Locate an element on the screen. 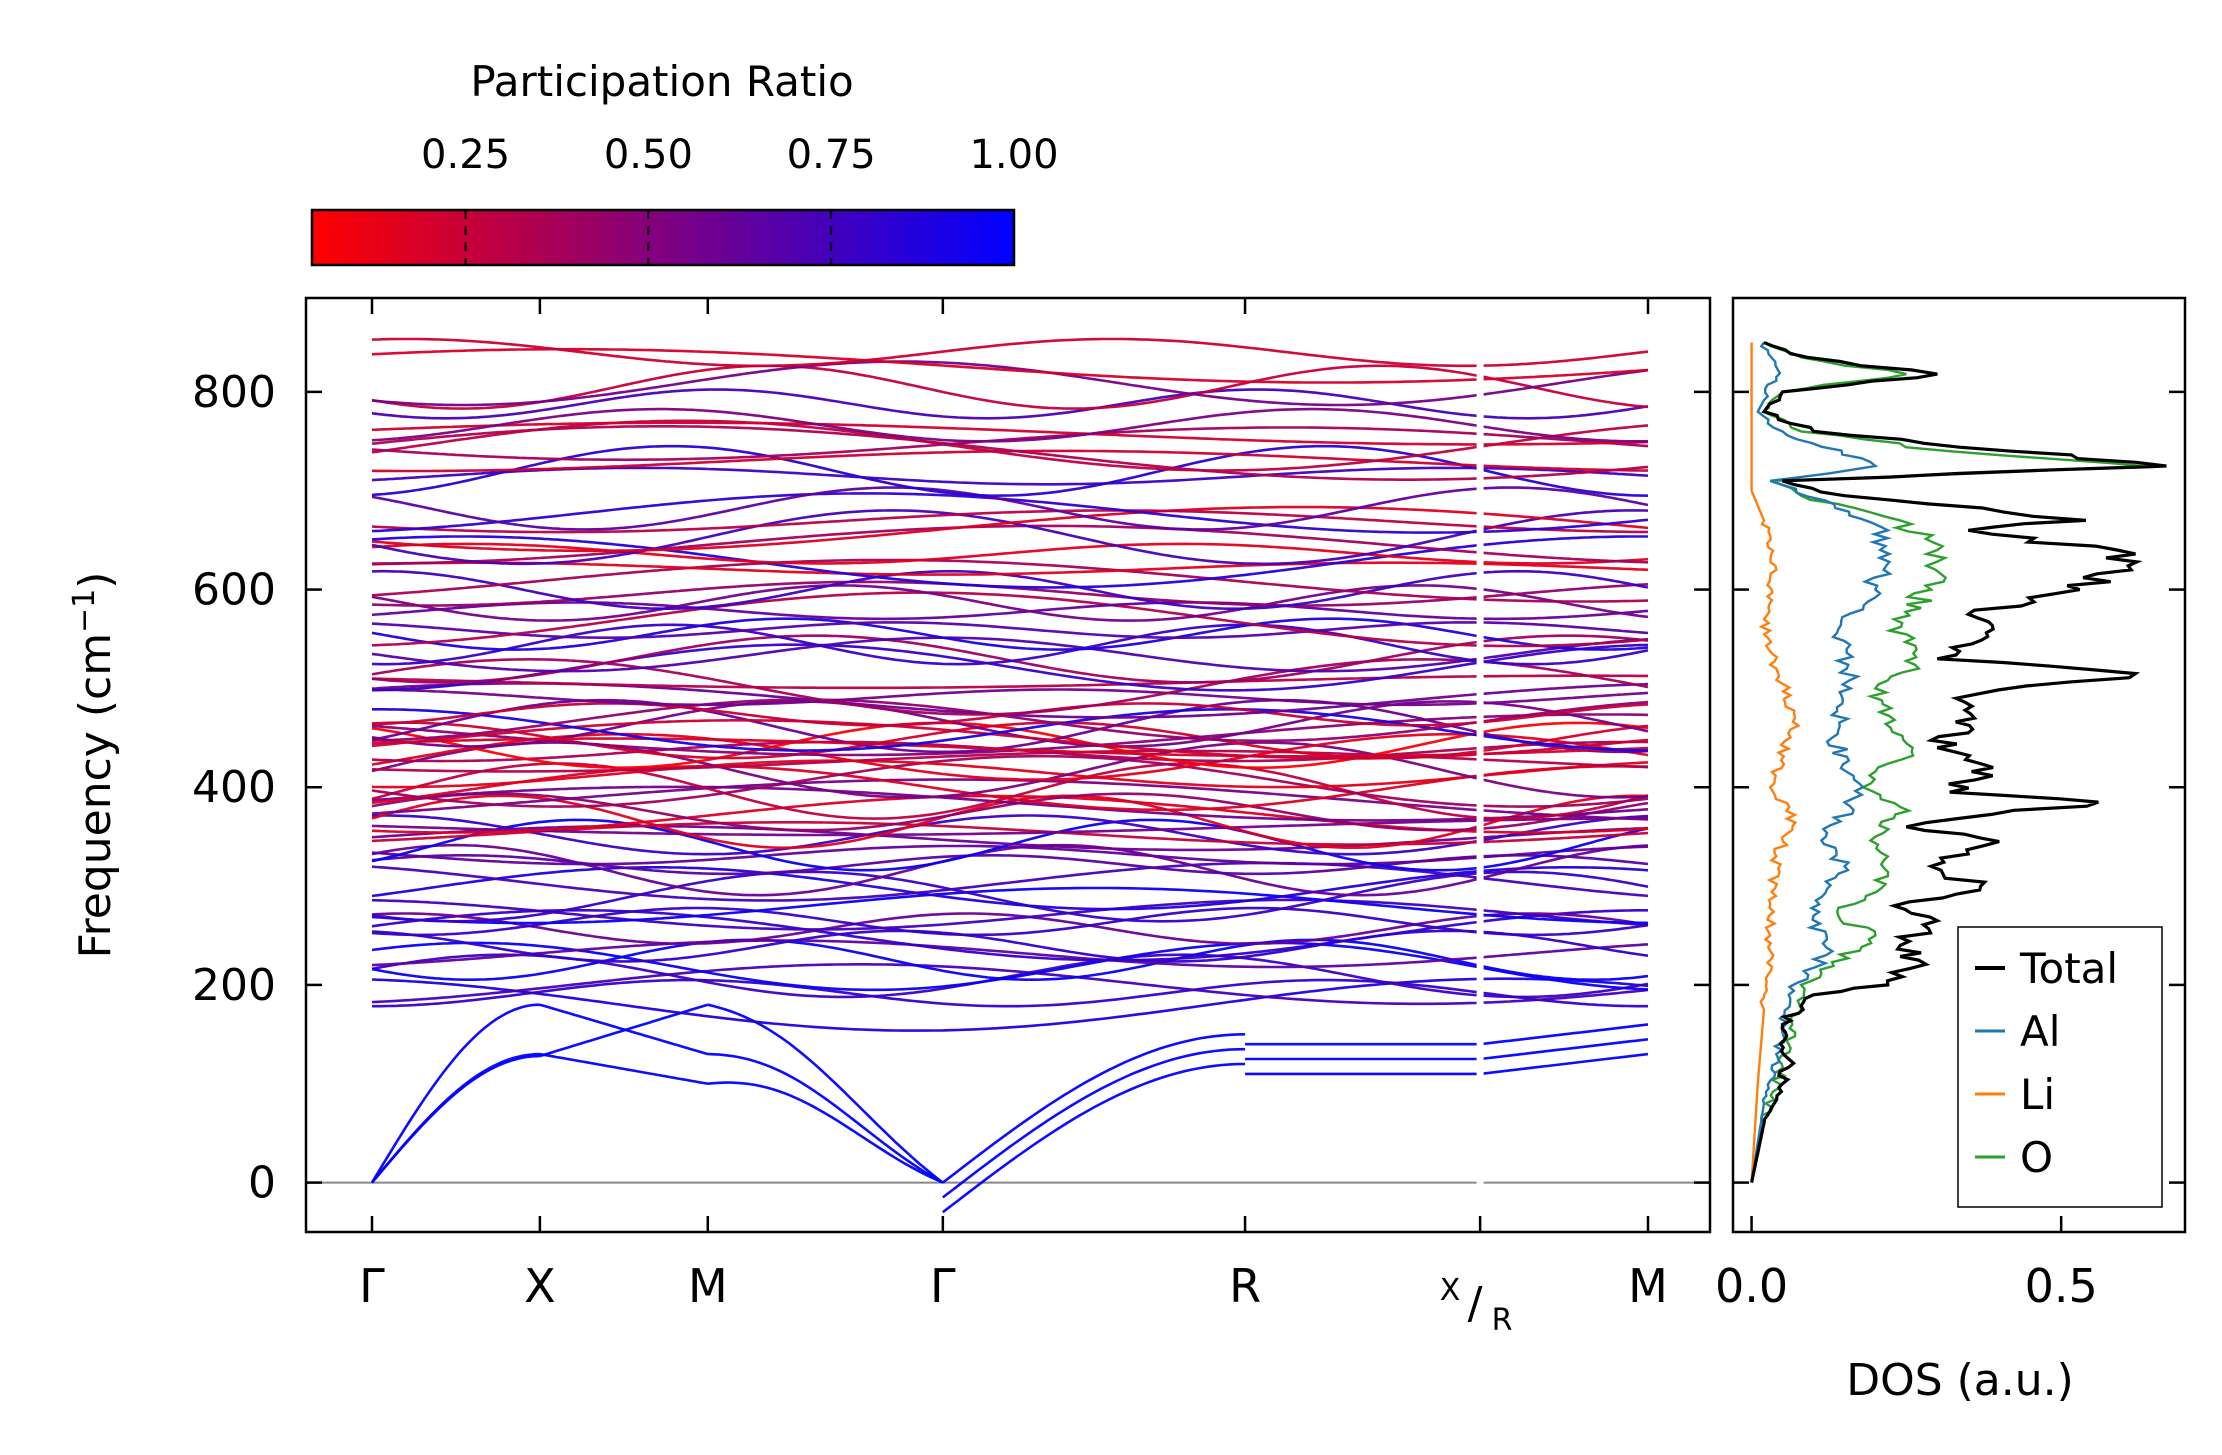 This screenshot has height=1455, width=2222. colorbar: Participation Ratio 0.25 0.50 0.75 1.00 is located at coordinates (684, 162).